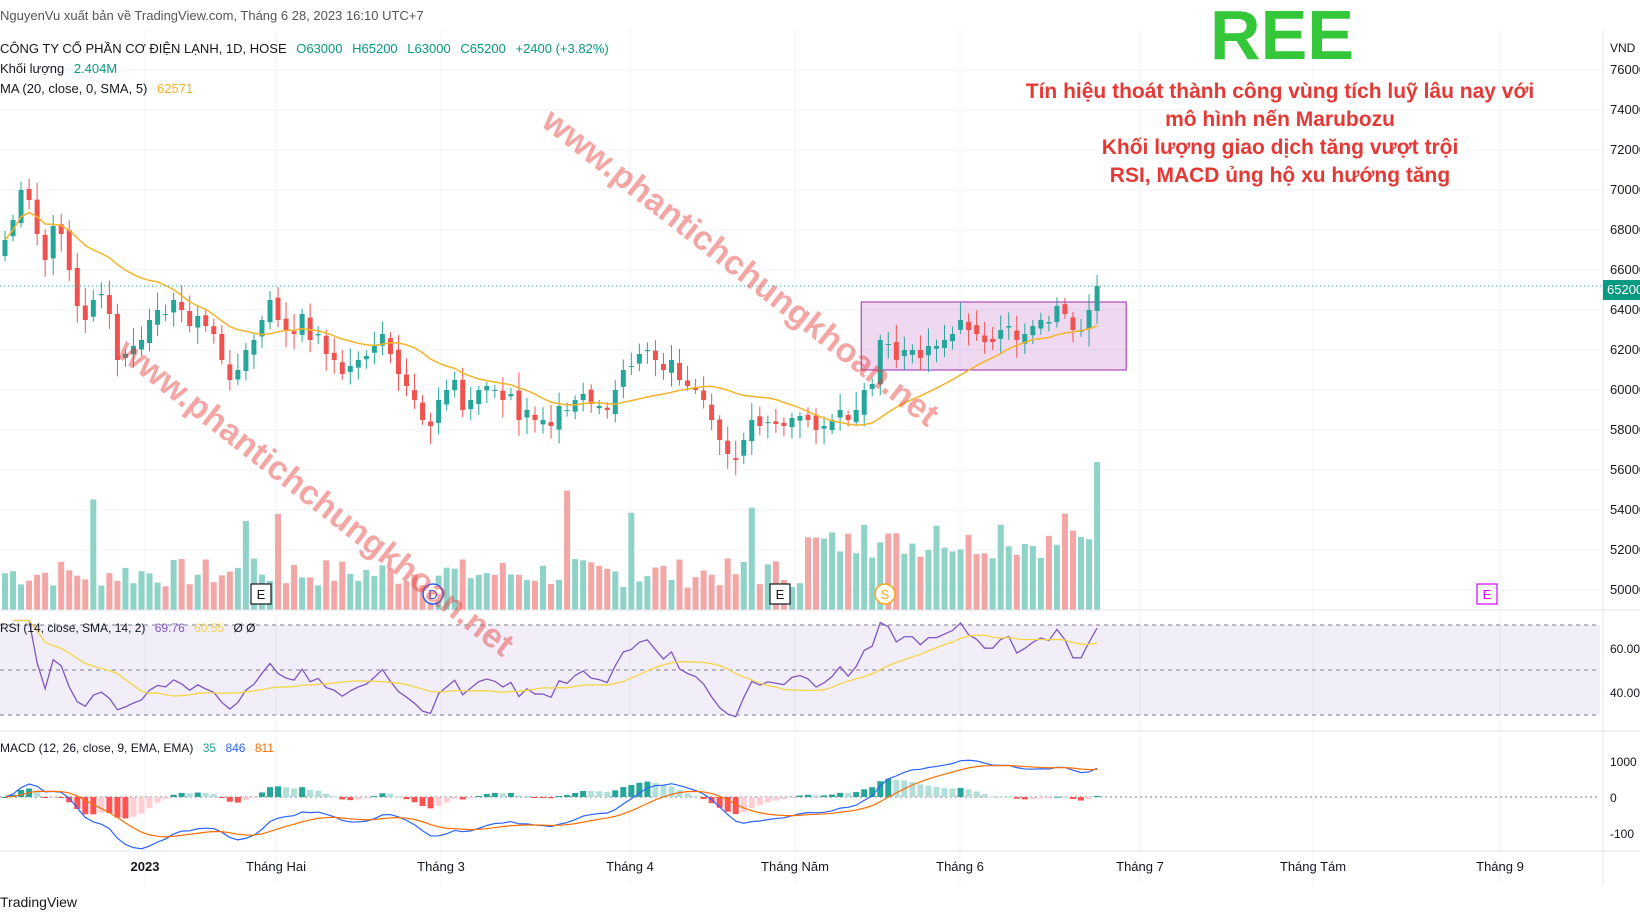 The image size is (1640, 924). What do you see at coordinates (99, 88) in the screenshot?
I see `ma-legend: MA (20, close, 0, SMA, 5) 62571` at bounding box center [99, 88].